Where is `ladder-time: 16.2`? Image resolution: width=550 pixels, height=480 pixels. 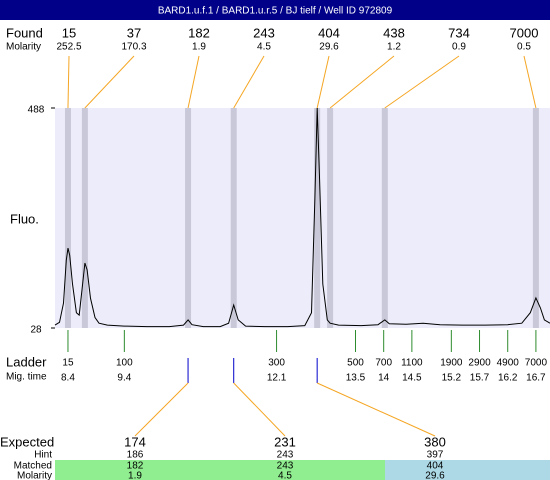
ladder-time: 16.2 is located at coordinates (508, 378).